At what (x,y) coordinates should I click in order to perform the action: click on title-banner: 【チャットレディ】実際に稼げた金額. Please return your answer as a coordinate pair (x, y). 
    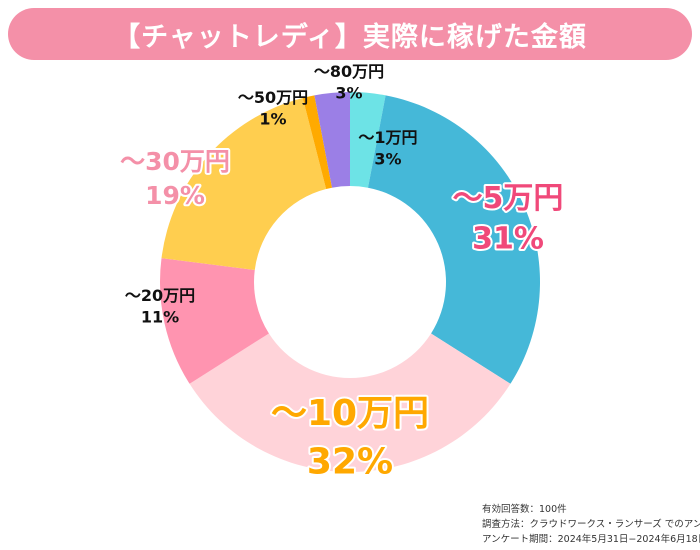
    Looking at the image, I should click on (350, 34).